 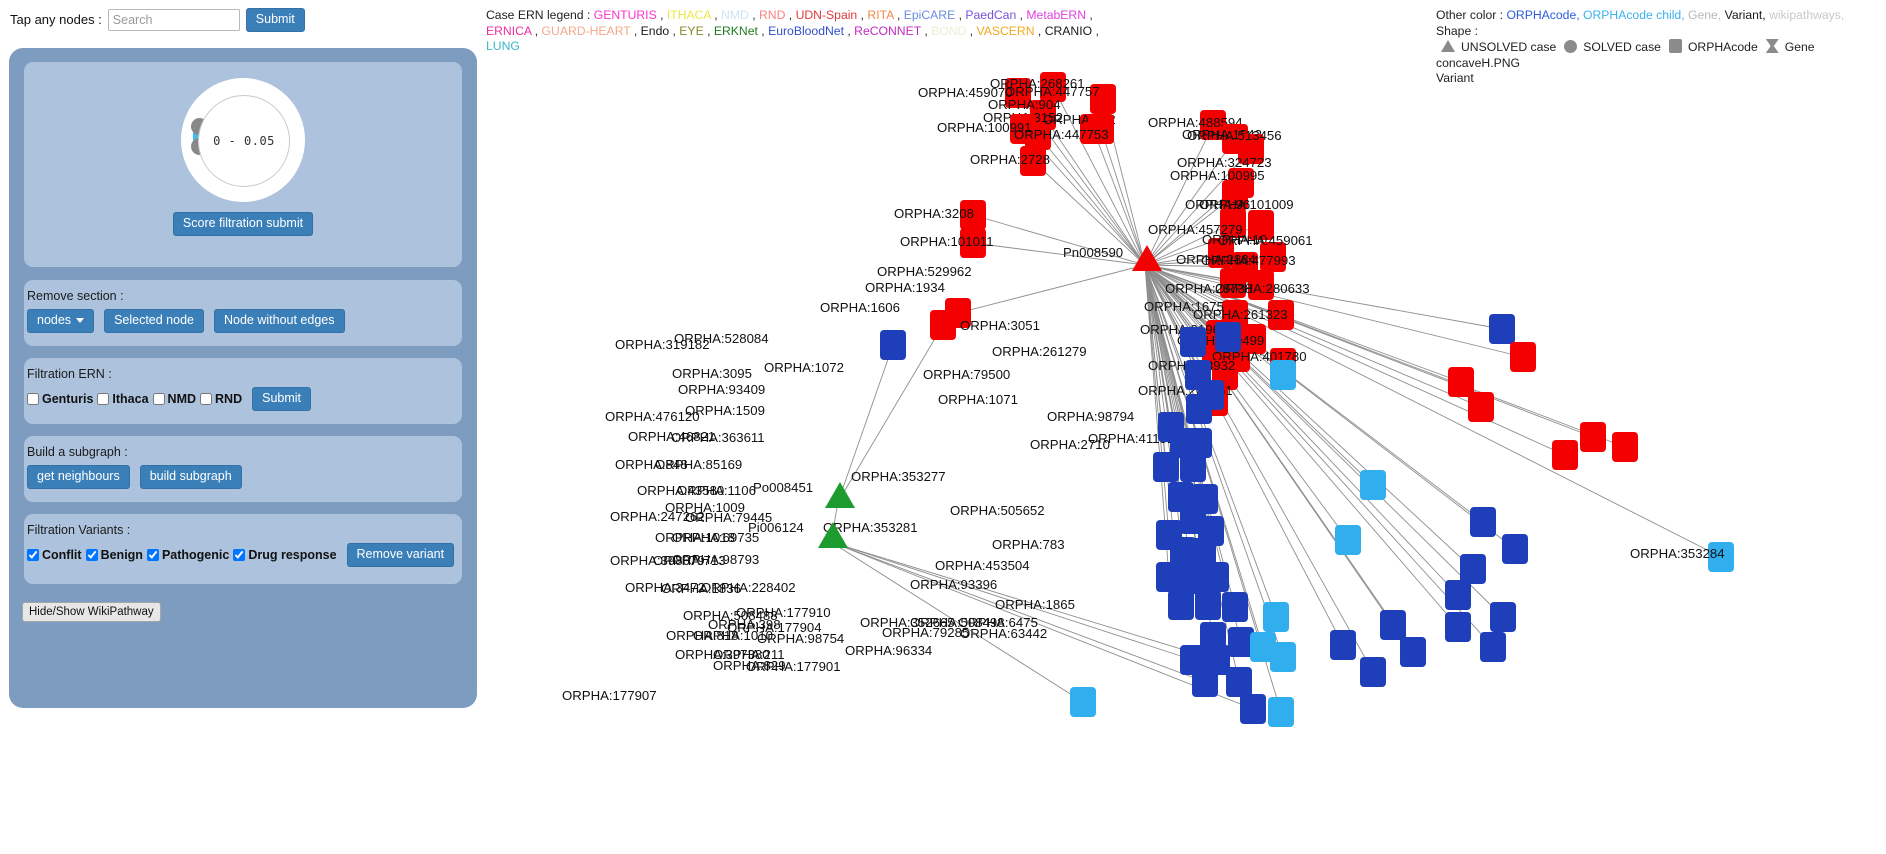 I want to click on checkbox-nmd: NMD, so click(x=174, y=399).